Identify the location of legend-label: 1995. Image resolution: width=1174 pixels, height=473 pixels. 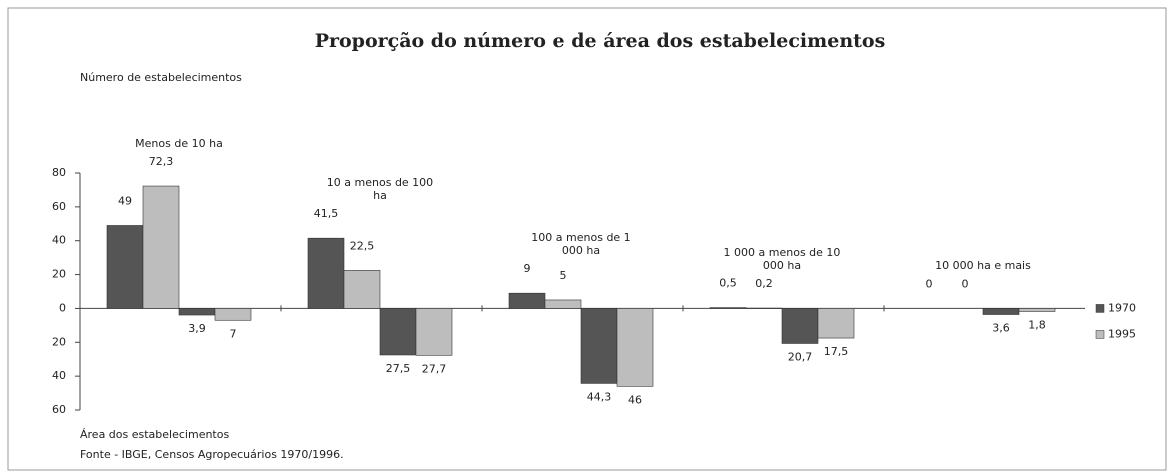
(1122, 333).